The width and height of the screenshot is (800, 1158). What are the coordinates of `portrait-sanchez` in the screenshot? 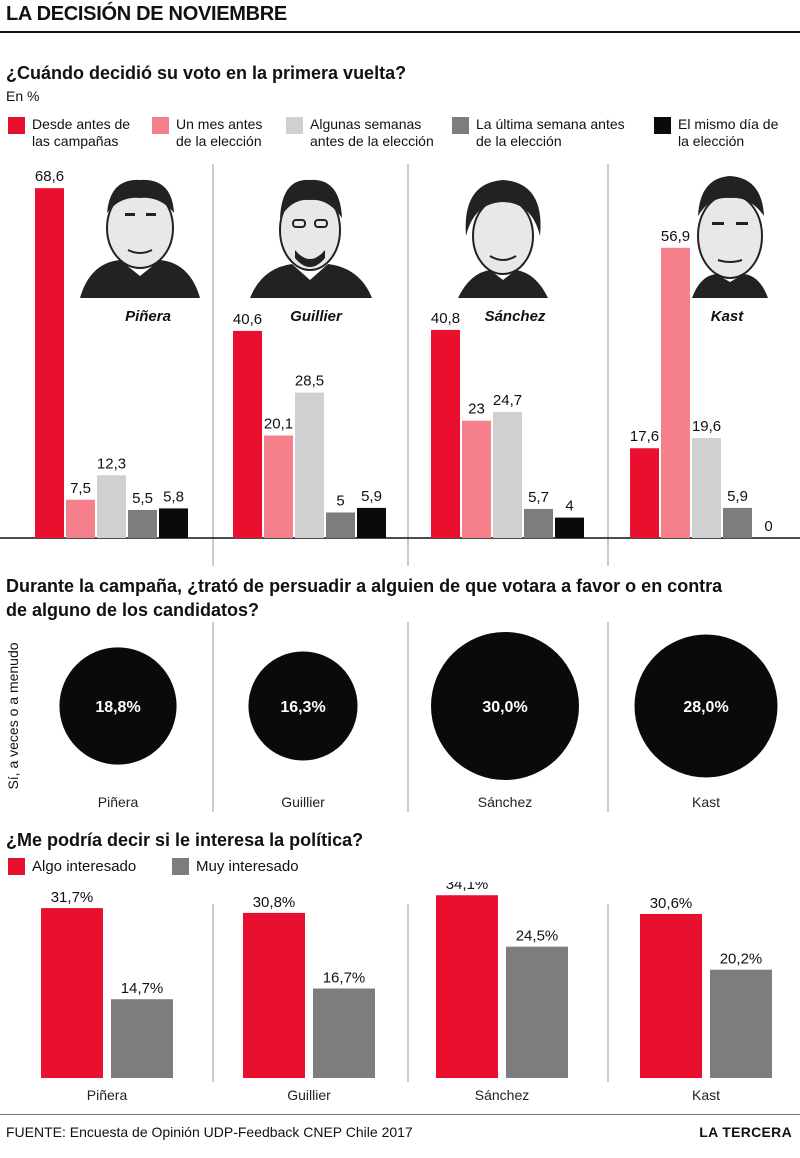 It's located at (503, 239).